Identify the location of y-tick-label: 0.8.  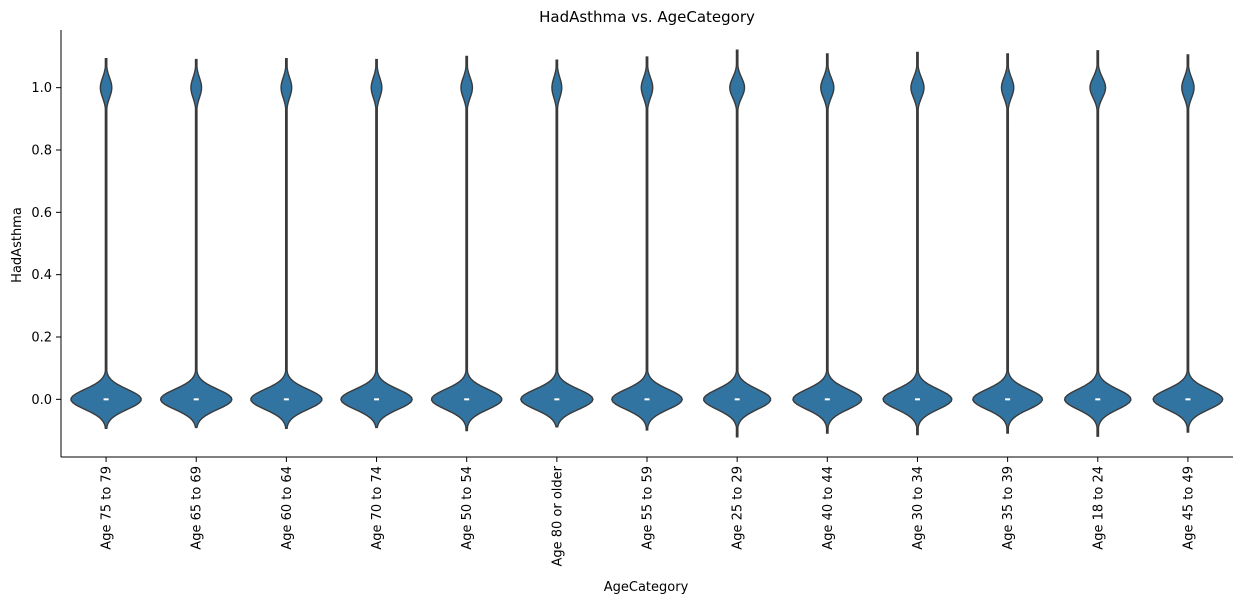
(41, 150).